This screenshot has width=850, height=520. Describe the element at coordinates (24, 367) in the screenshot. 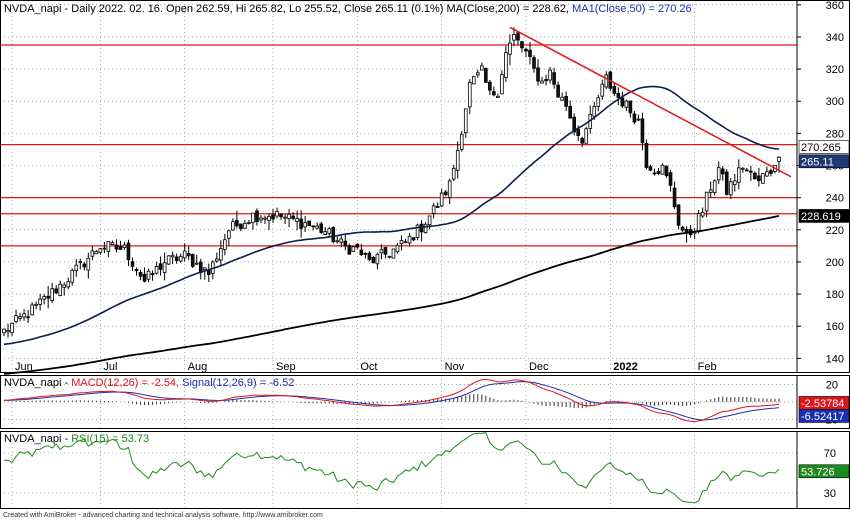

I see `month-label: Jun` at that location.